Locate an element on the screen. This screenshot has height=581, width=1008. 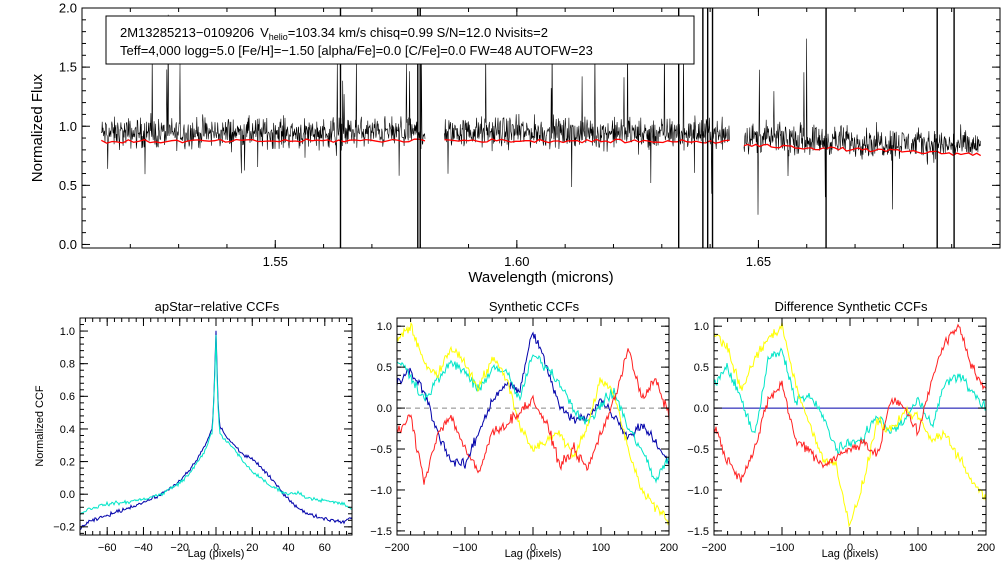
synthetic-ccf-ticks: −200 −100 0 100 200 −1.5 −1.0 −0.5 0.0 0.5 1.0 is located at coordinates (524, 435).